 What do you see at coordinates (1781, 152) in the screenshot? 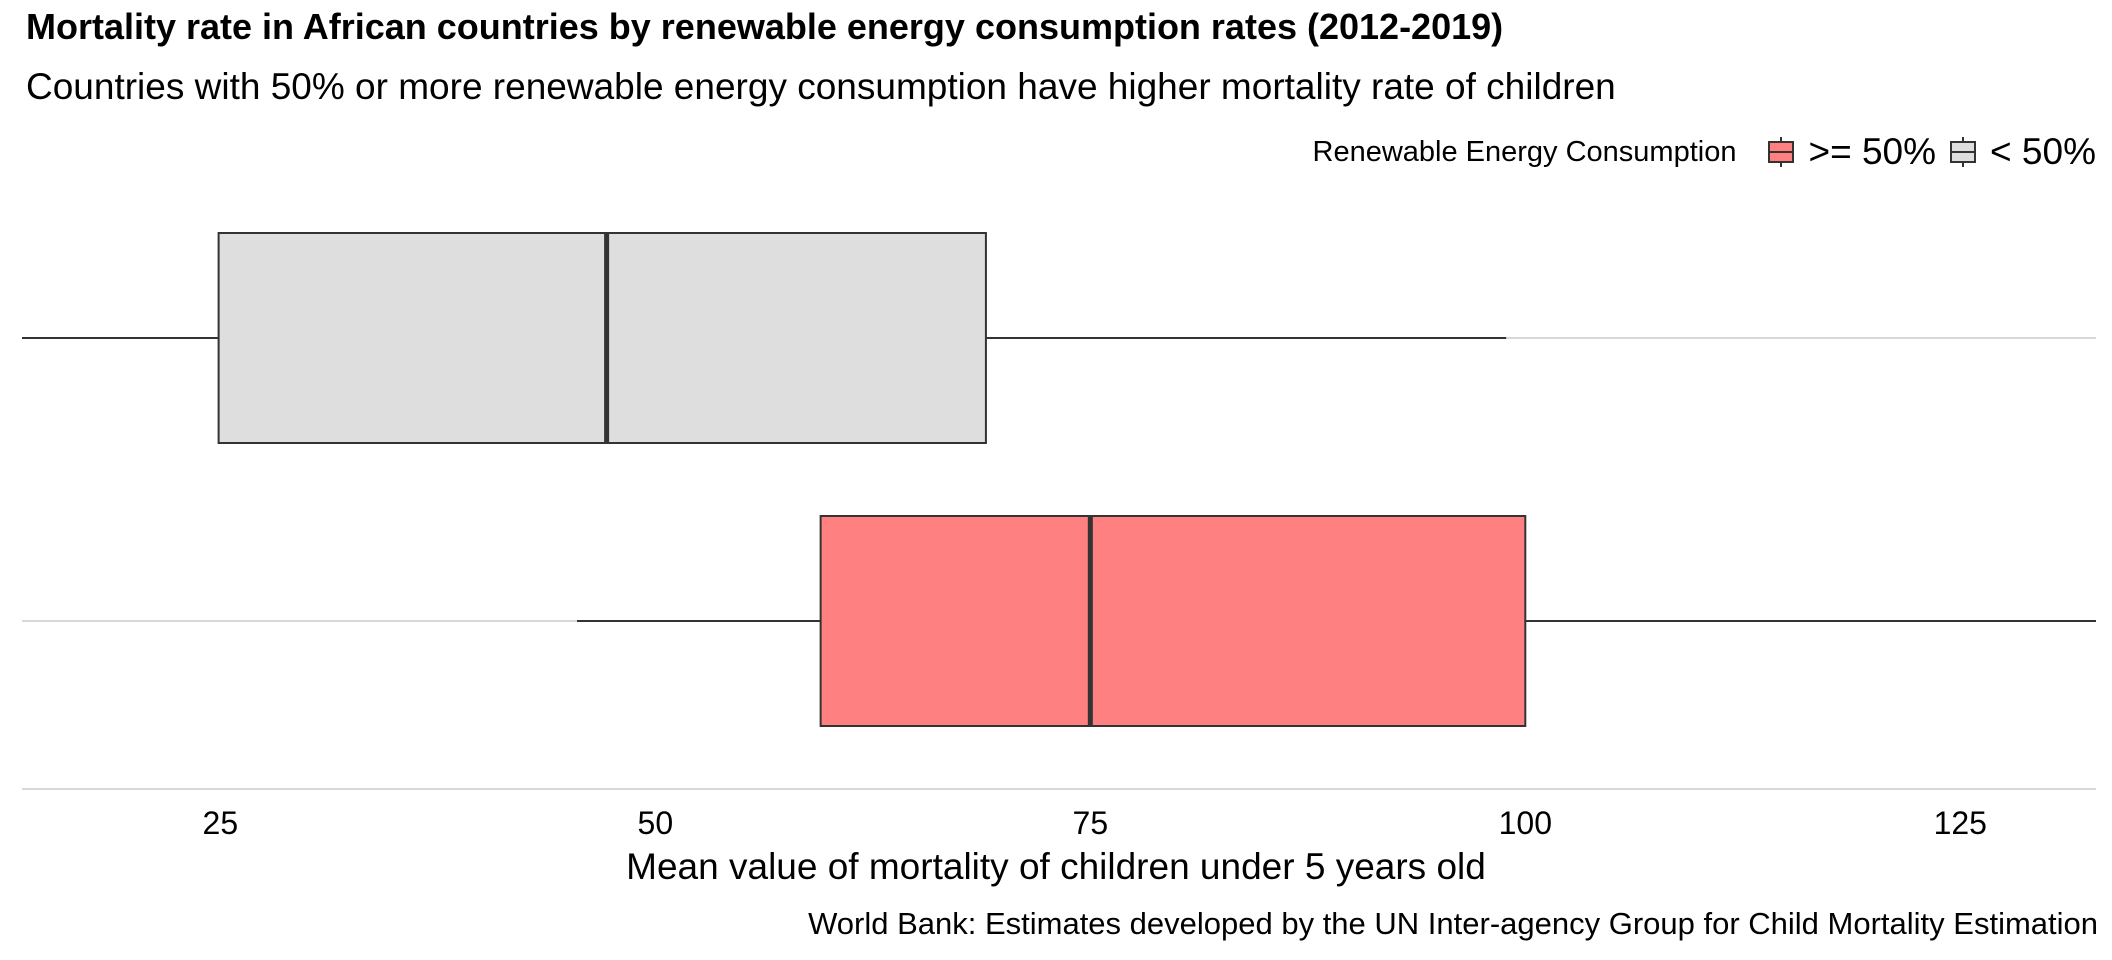
I see `legend-key-high` at bounding box center [1781, 152].